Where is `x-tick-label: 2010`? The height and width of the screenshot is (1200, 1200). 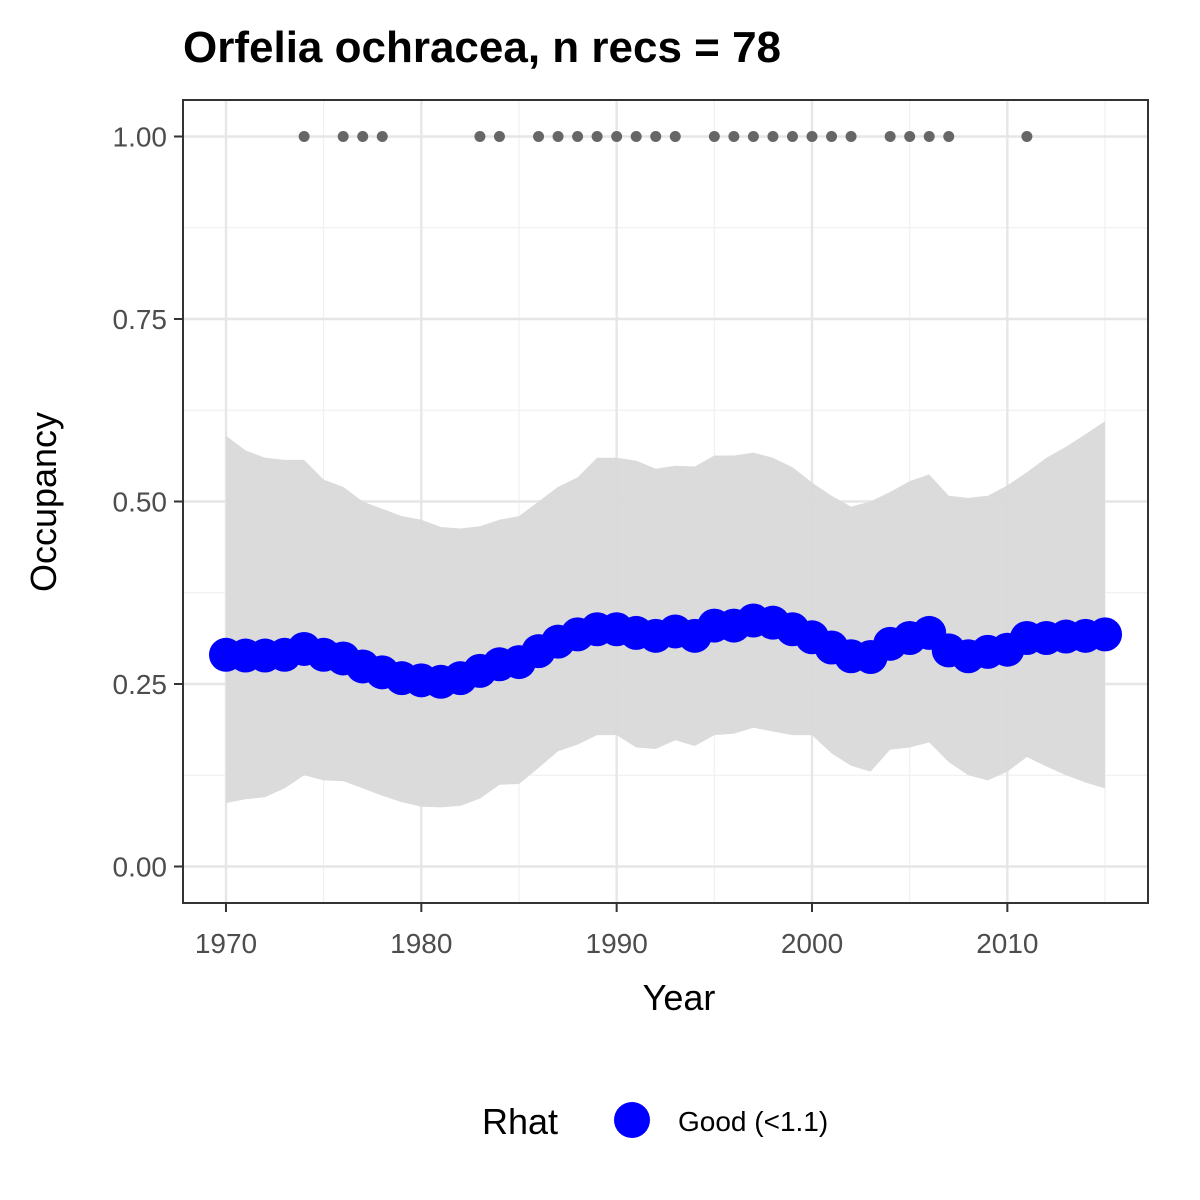
x-tick-label: 2010 is located at coordinates (1007, 943).